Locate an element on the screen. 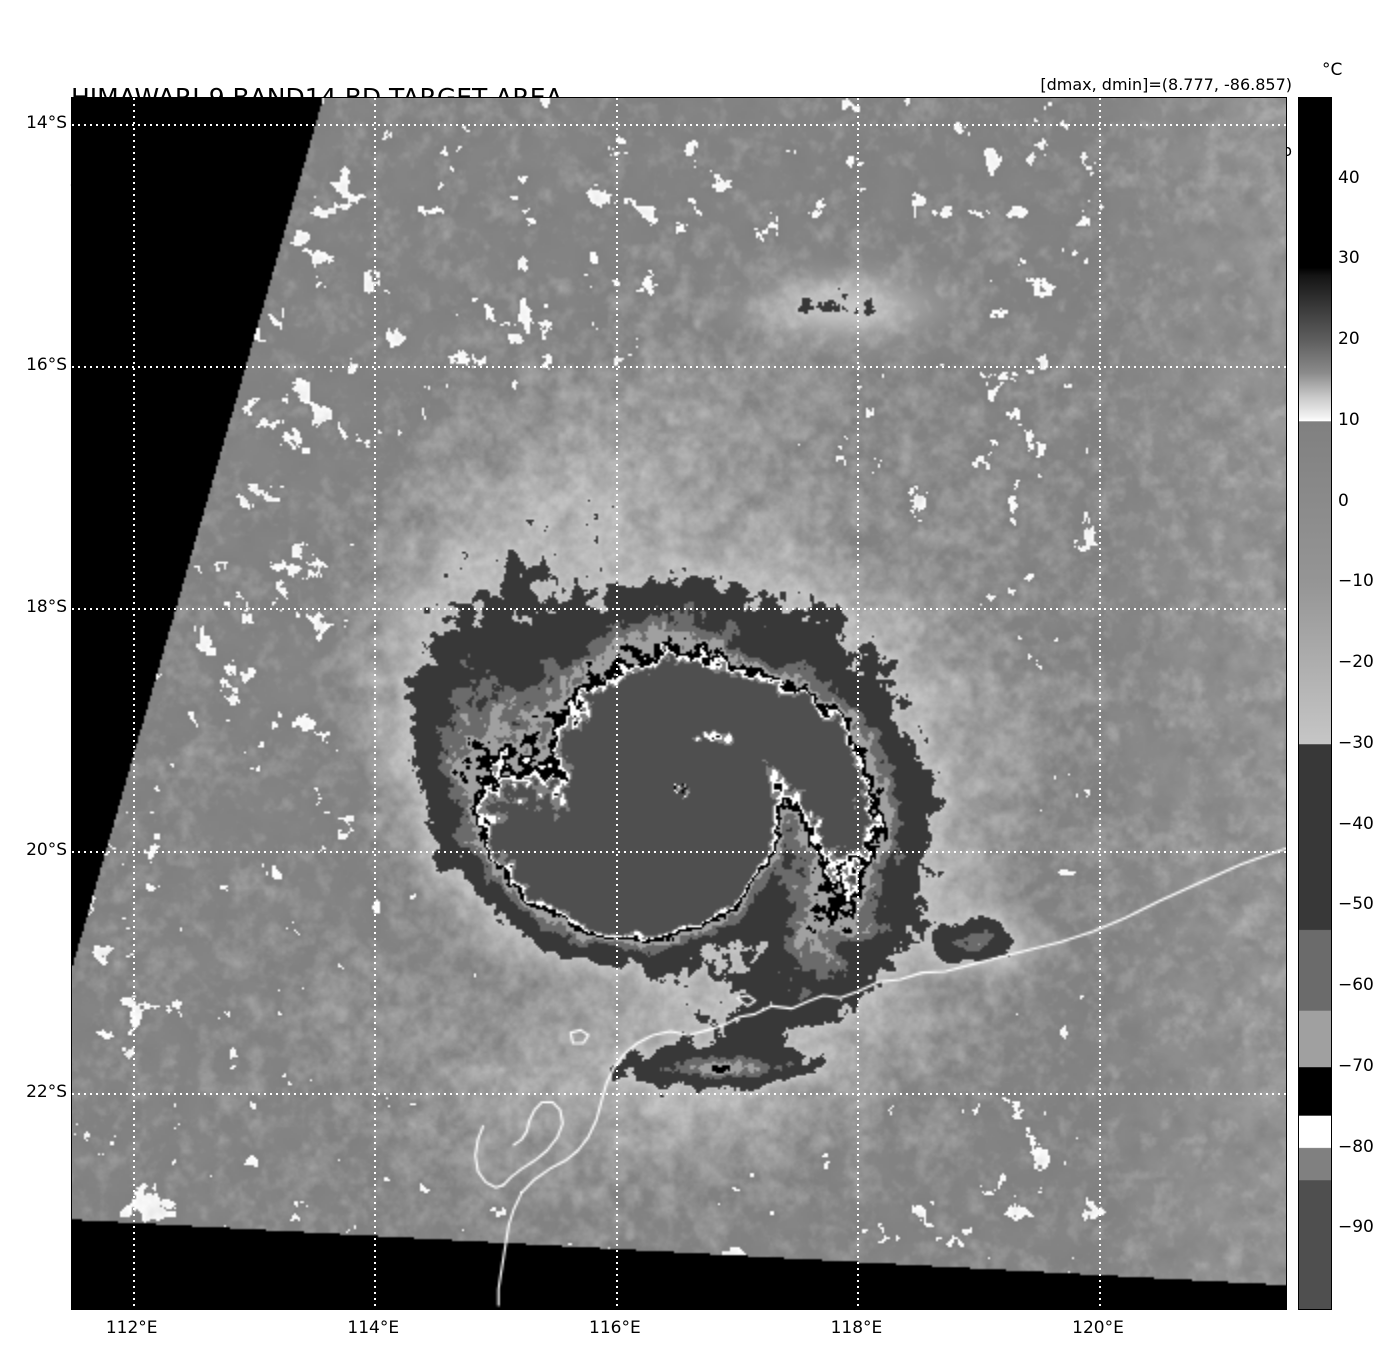 This screenshot has width=1388, height=1359. dmax-dmin-label: [dmax, dmin]=(8.777, -86.857) is located at coordinates (1166, 84).